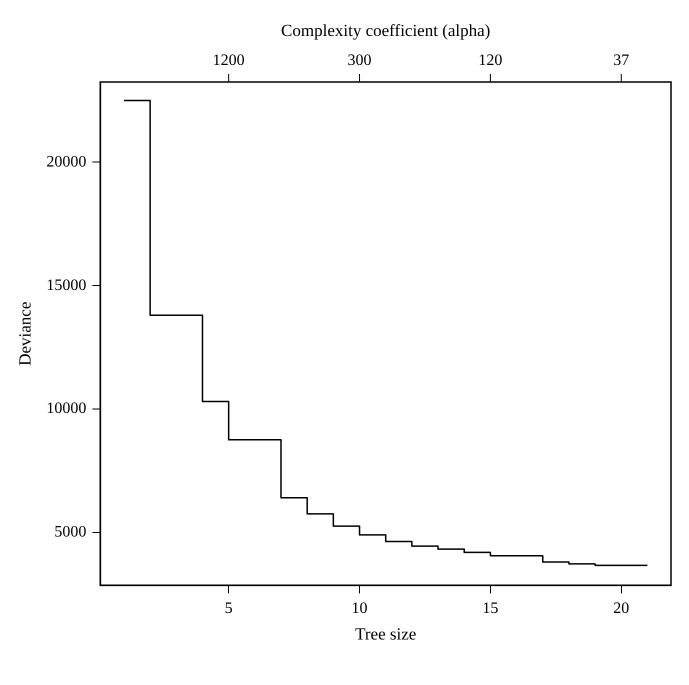  What do you see at coordinates (385, 30) in the screenshot?
I see `x2-axis-title: Complexity coefficient (alpha)` at bounding box center [385, 30].